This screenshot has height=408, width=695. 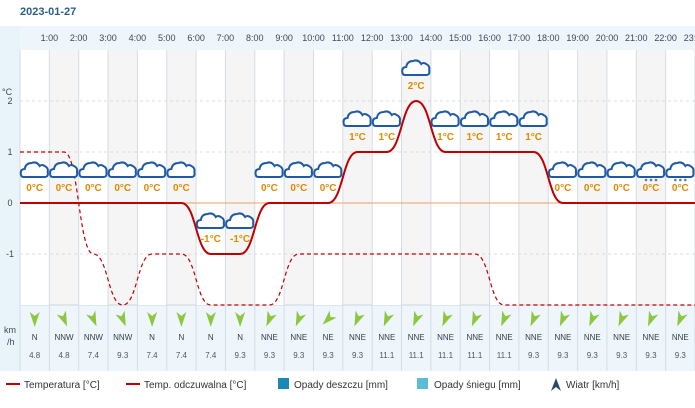 I want to click on left-axis-panel, so click(x=10, y=198).